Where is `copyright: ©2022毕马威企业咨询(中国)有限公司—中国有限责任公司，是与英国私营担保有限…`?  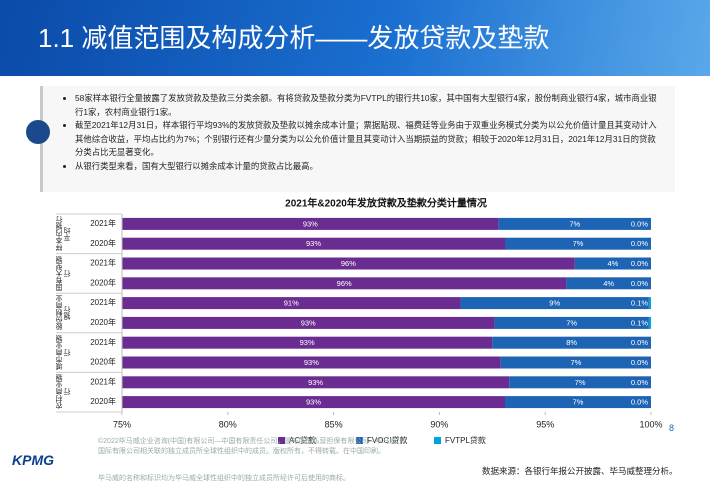 copyright: ©2022毕马威企业咨询(中国)有限公司—中国有限责任公司，是与英国私营担保有限… is located at coordinates (247, 446).